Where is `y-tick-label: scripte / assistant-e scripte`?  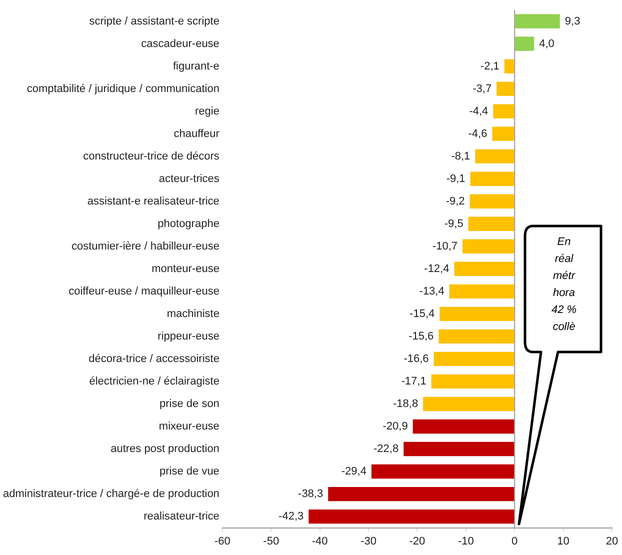
y-tick-label: scripte / assistant-e scripte is located at coordinates (154, 21).